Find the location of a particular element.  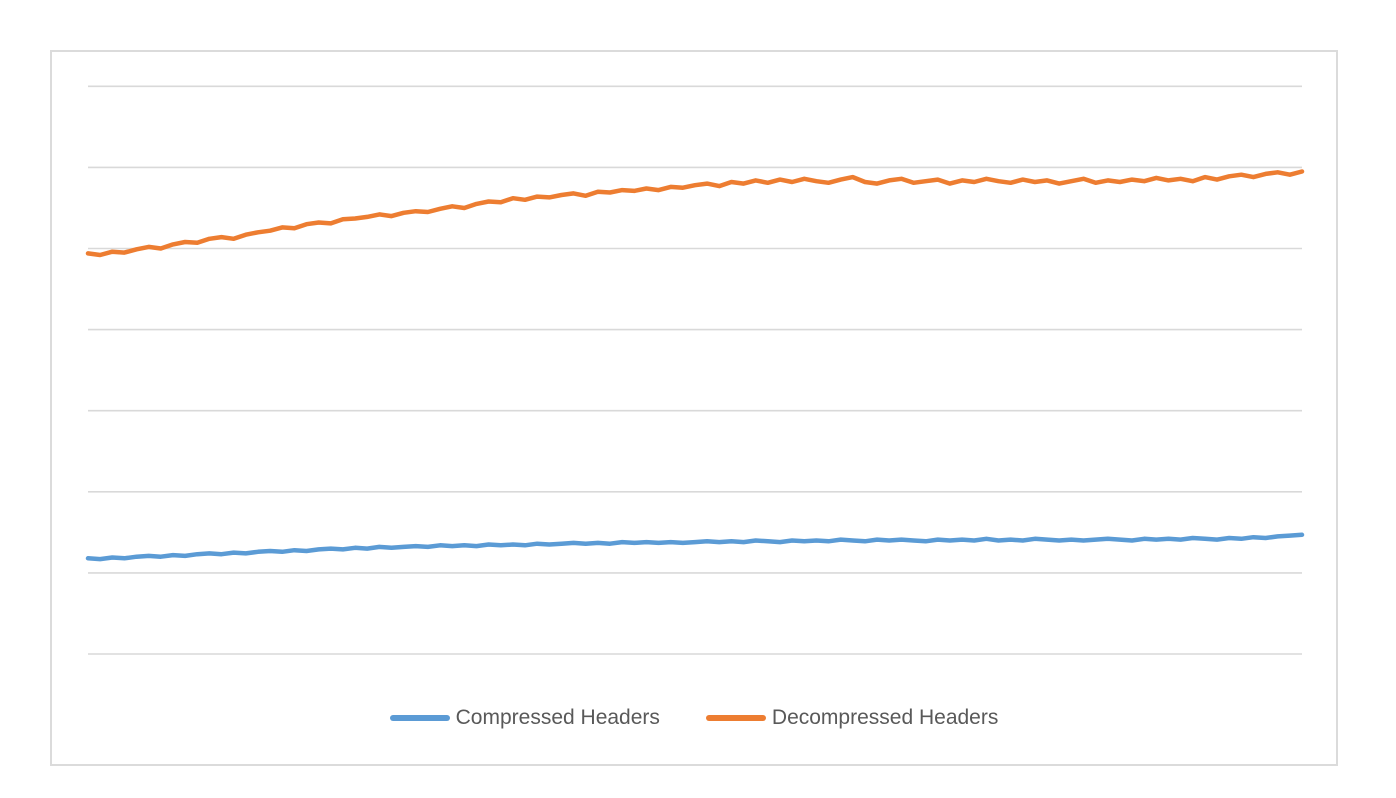

series-line-compressed-headers is located at coordinates (695, 547).